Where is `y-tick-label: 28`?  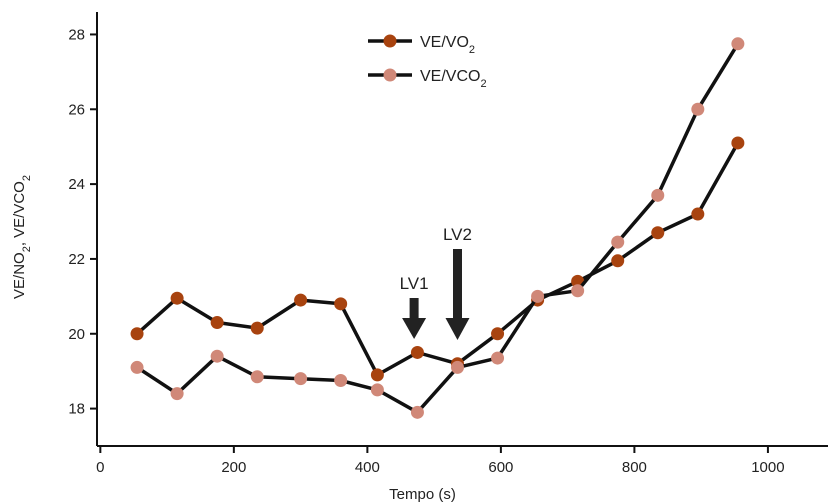
y-tick-label: 28 is located at coordinates (76, 34).